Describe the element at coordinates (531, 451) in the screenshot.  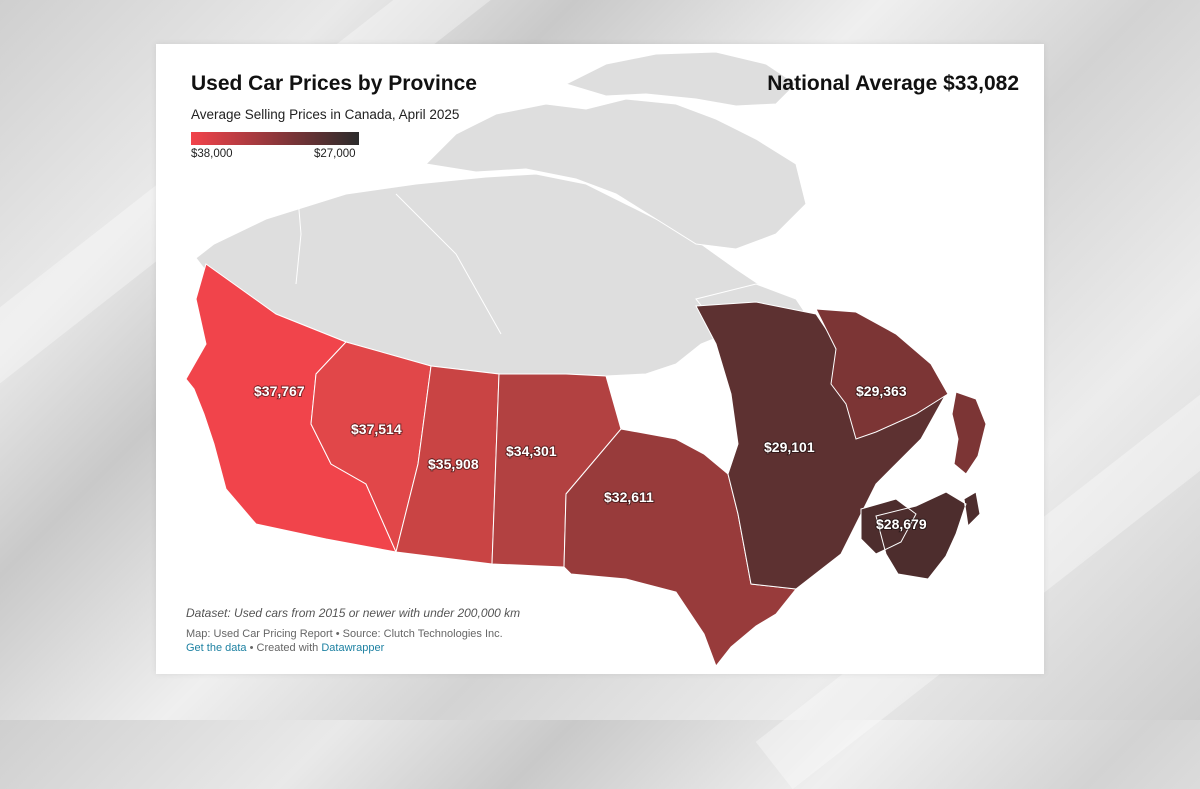
I see `region-value-label: $34,301` at that location.